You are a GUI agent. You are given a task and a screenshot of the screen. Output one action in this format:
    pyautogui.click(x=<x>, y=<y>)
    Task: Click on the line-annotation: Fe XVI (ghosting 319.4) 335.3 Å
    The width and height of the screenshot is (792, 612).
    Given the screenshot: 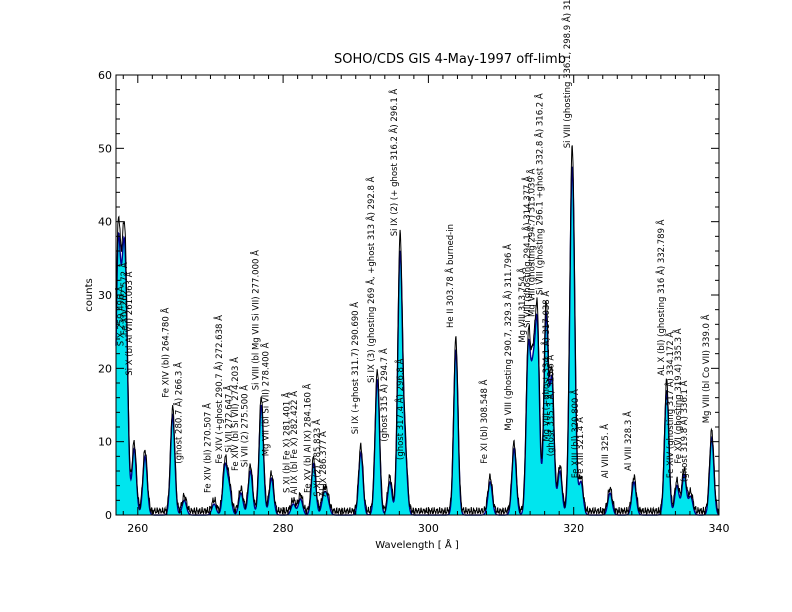 What is the action you would take?
    pyautogui.click(x=678, y=395)
    